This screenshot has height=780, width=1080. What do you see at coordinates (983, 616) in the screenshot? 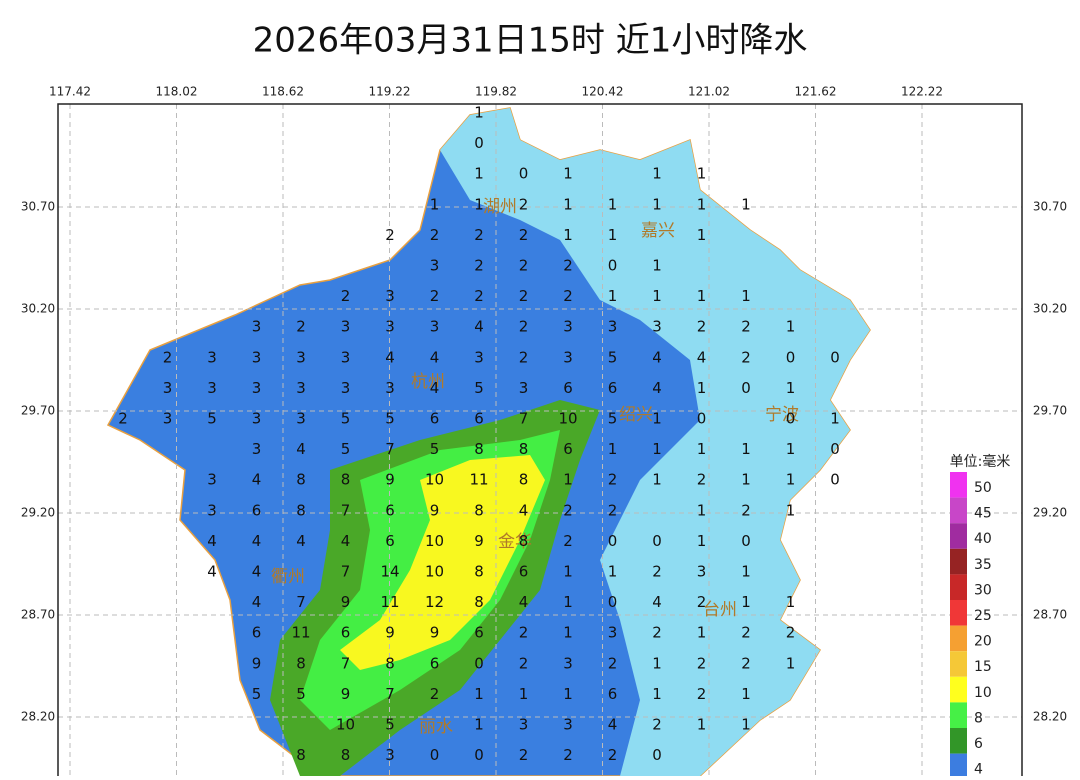
I see `legend-label: 25` at bounding box center [983, 616].